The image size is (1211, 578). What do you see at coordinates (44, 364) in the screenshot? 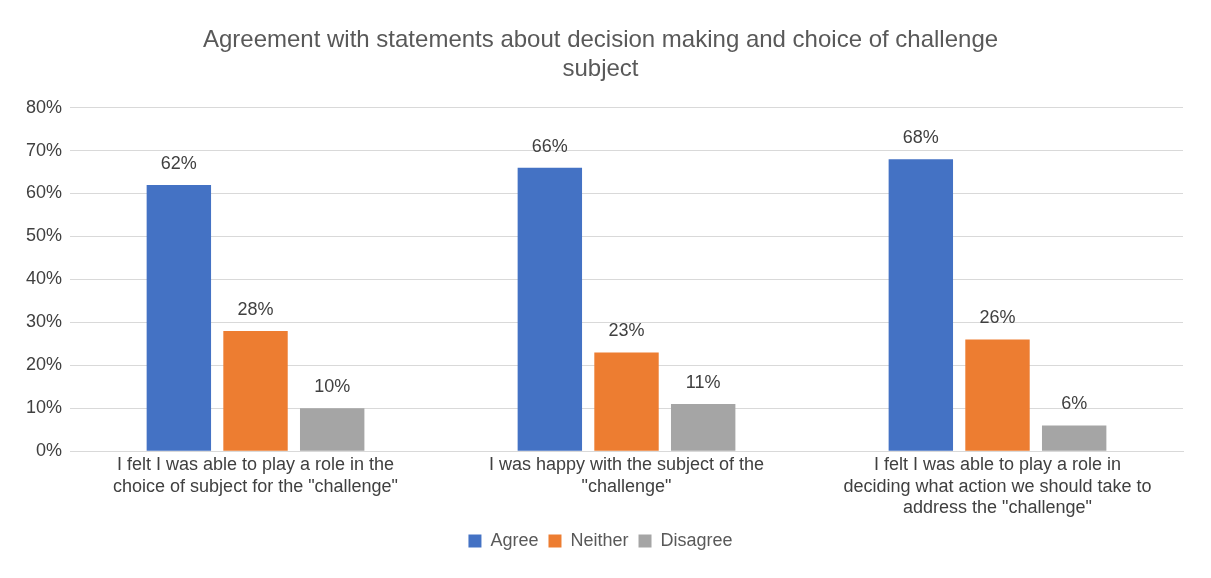
I see `y-tick-label: 20%` at bounding box center [44, 364].